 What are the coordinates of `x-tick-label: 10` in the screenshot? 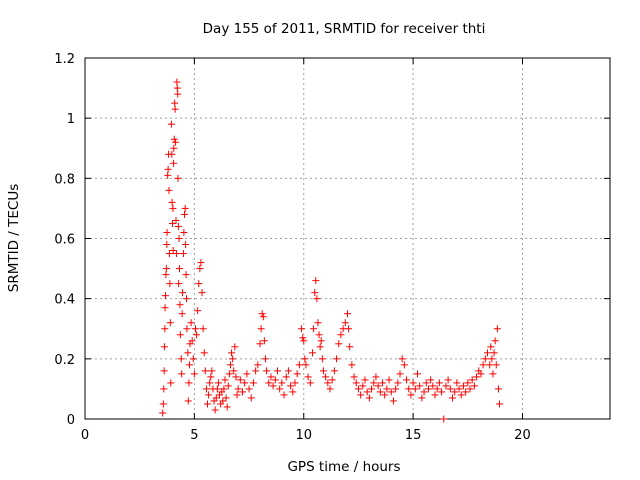 It's located at (303, 435).